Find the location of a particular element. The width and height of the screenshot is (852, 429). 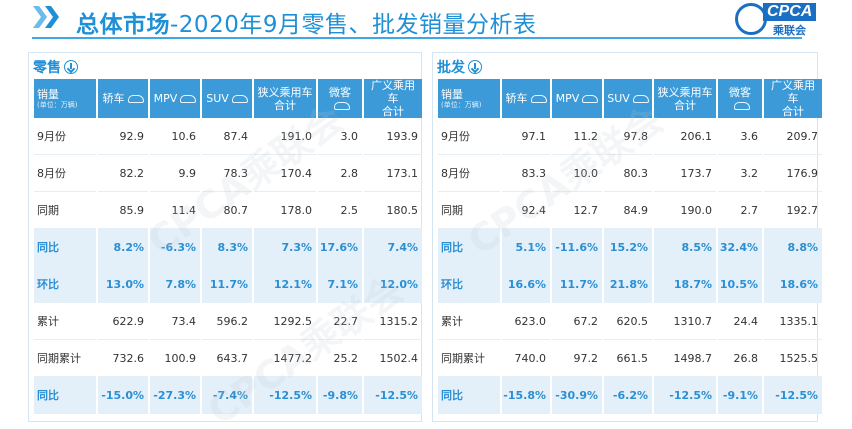

table-cell: 190.0 is located at coordinates (685, 210).